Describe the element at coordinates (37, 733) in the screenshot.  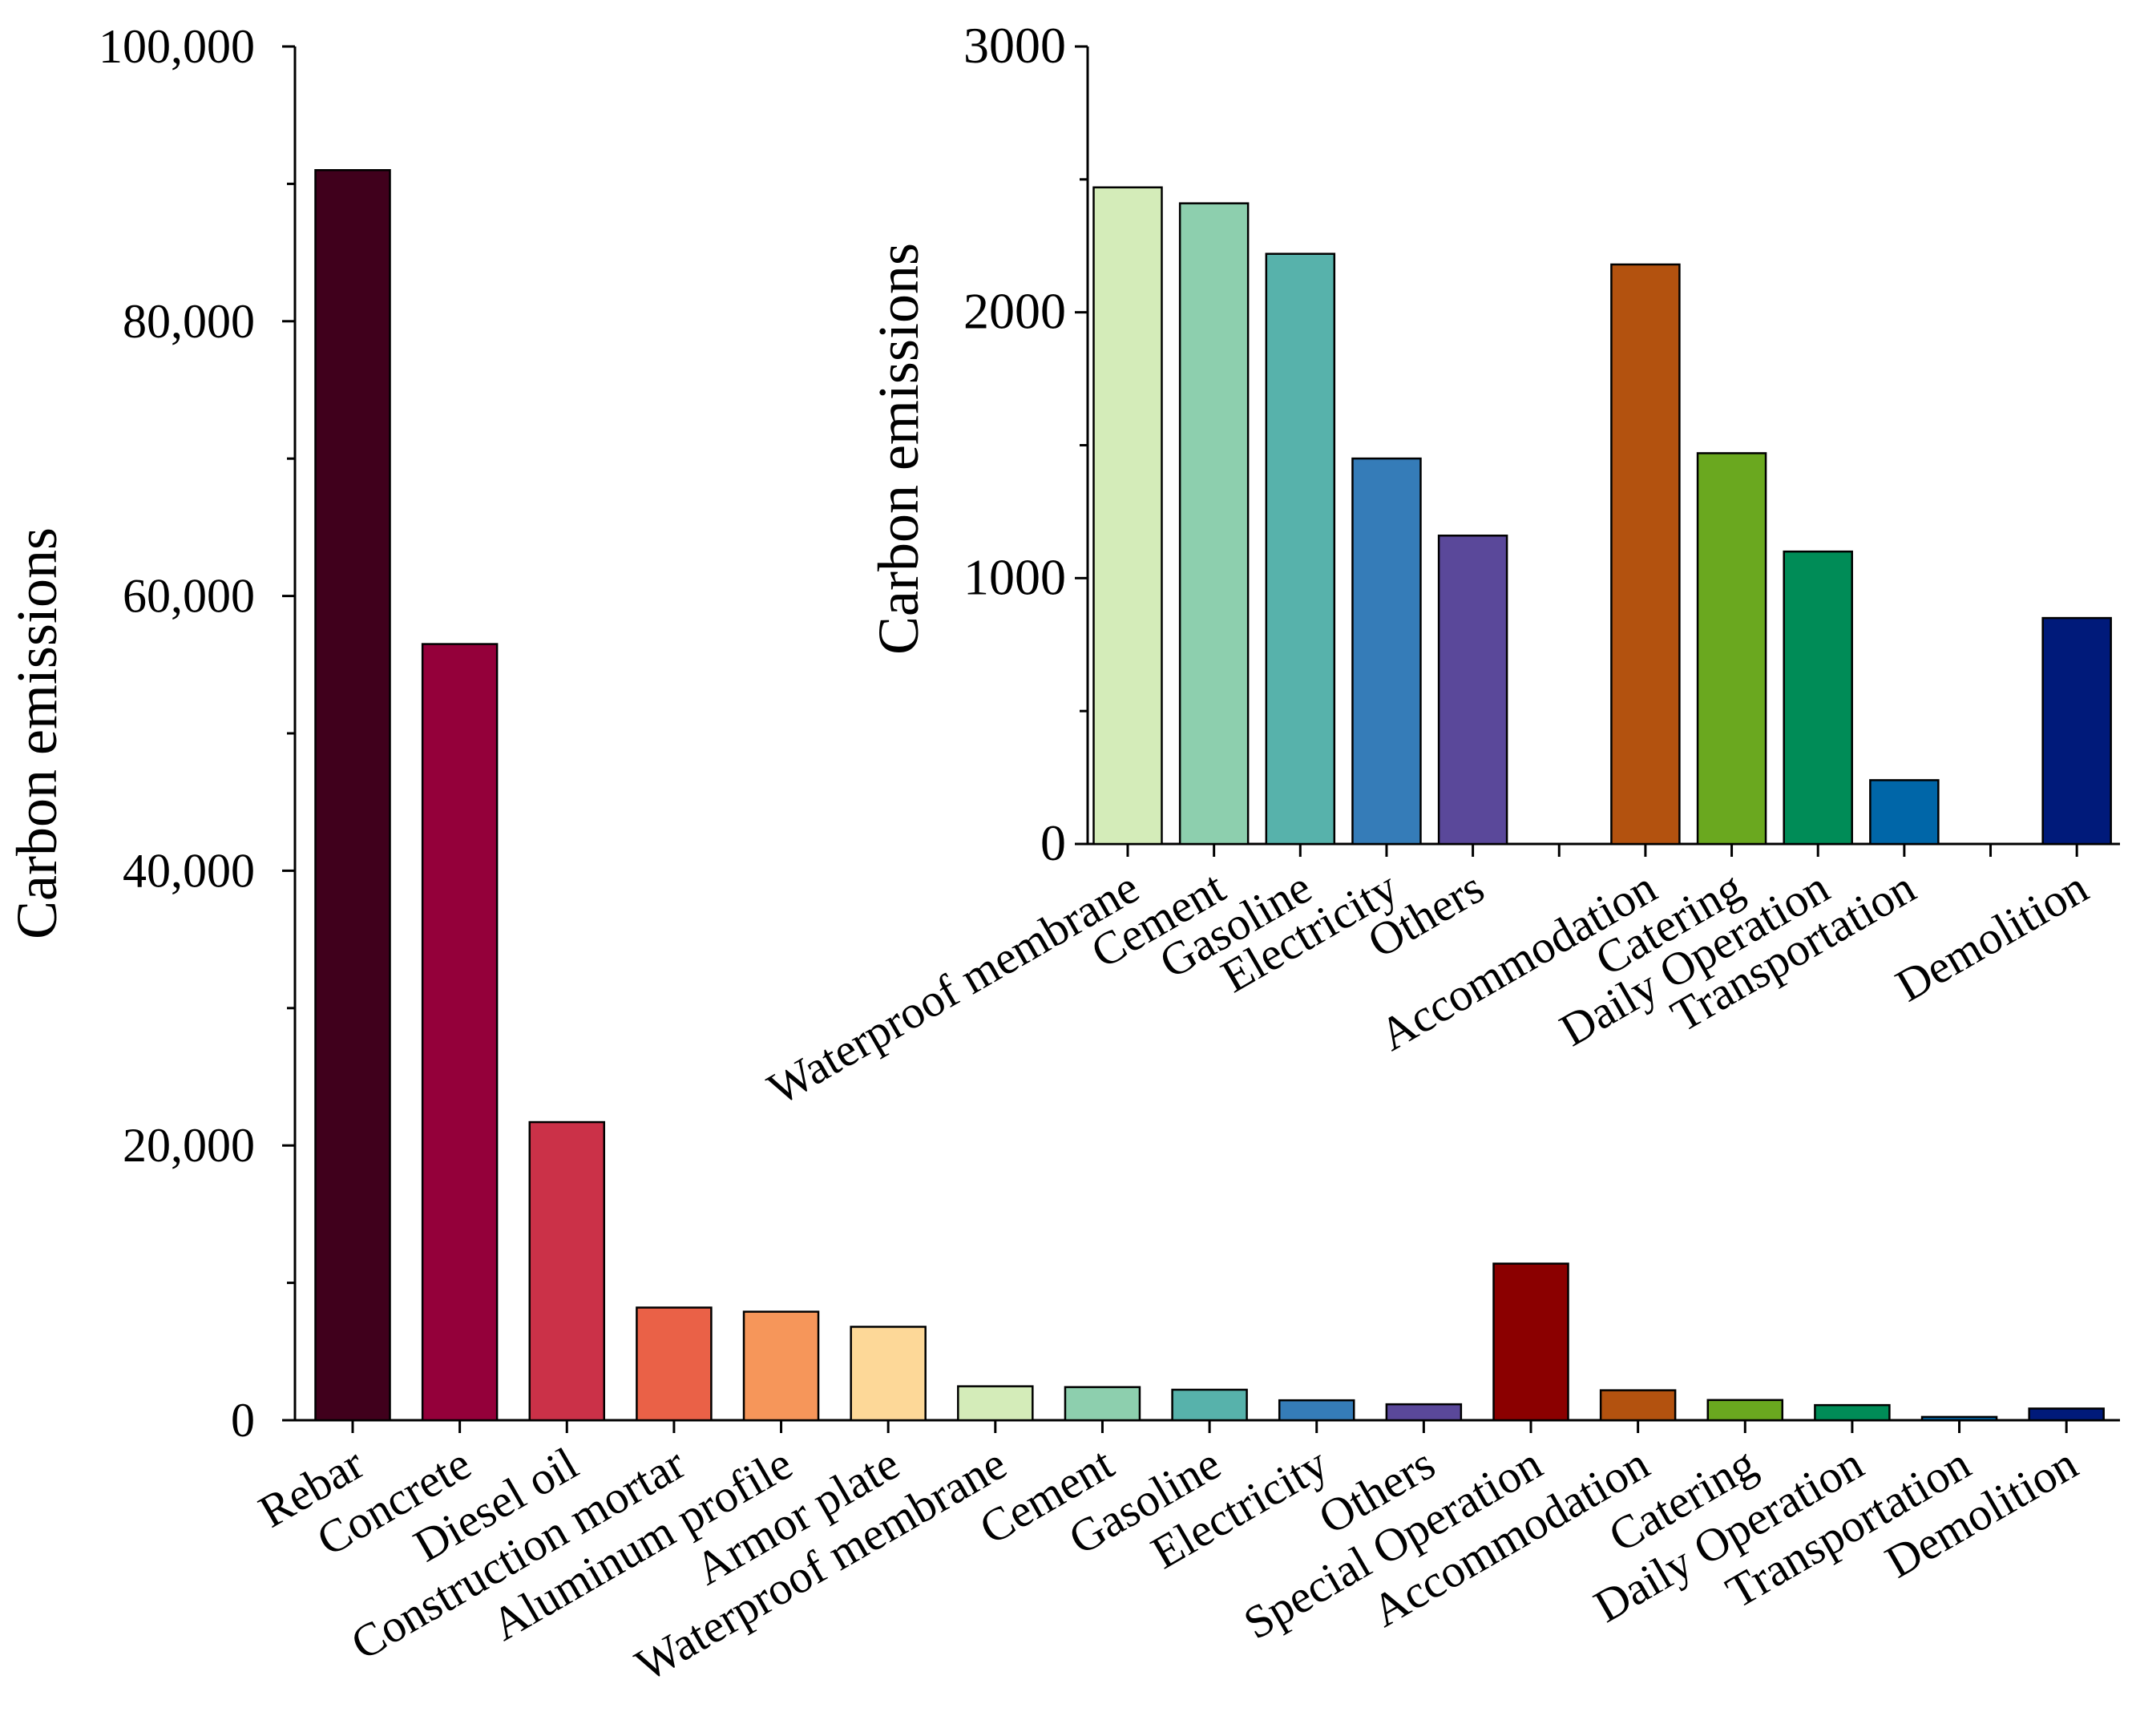
I see `main-y-axis-title: Carbon emissions` at that location.